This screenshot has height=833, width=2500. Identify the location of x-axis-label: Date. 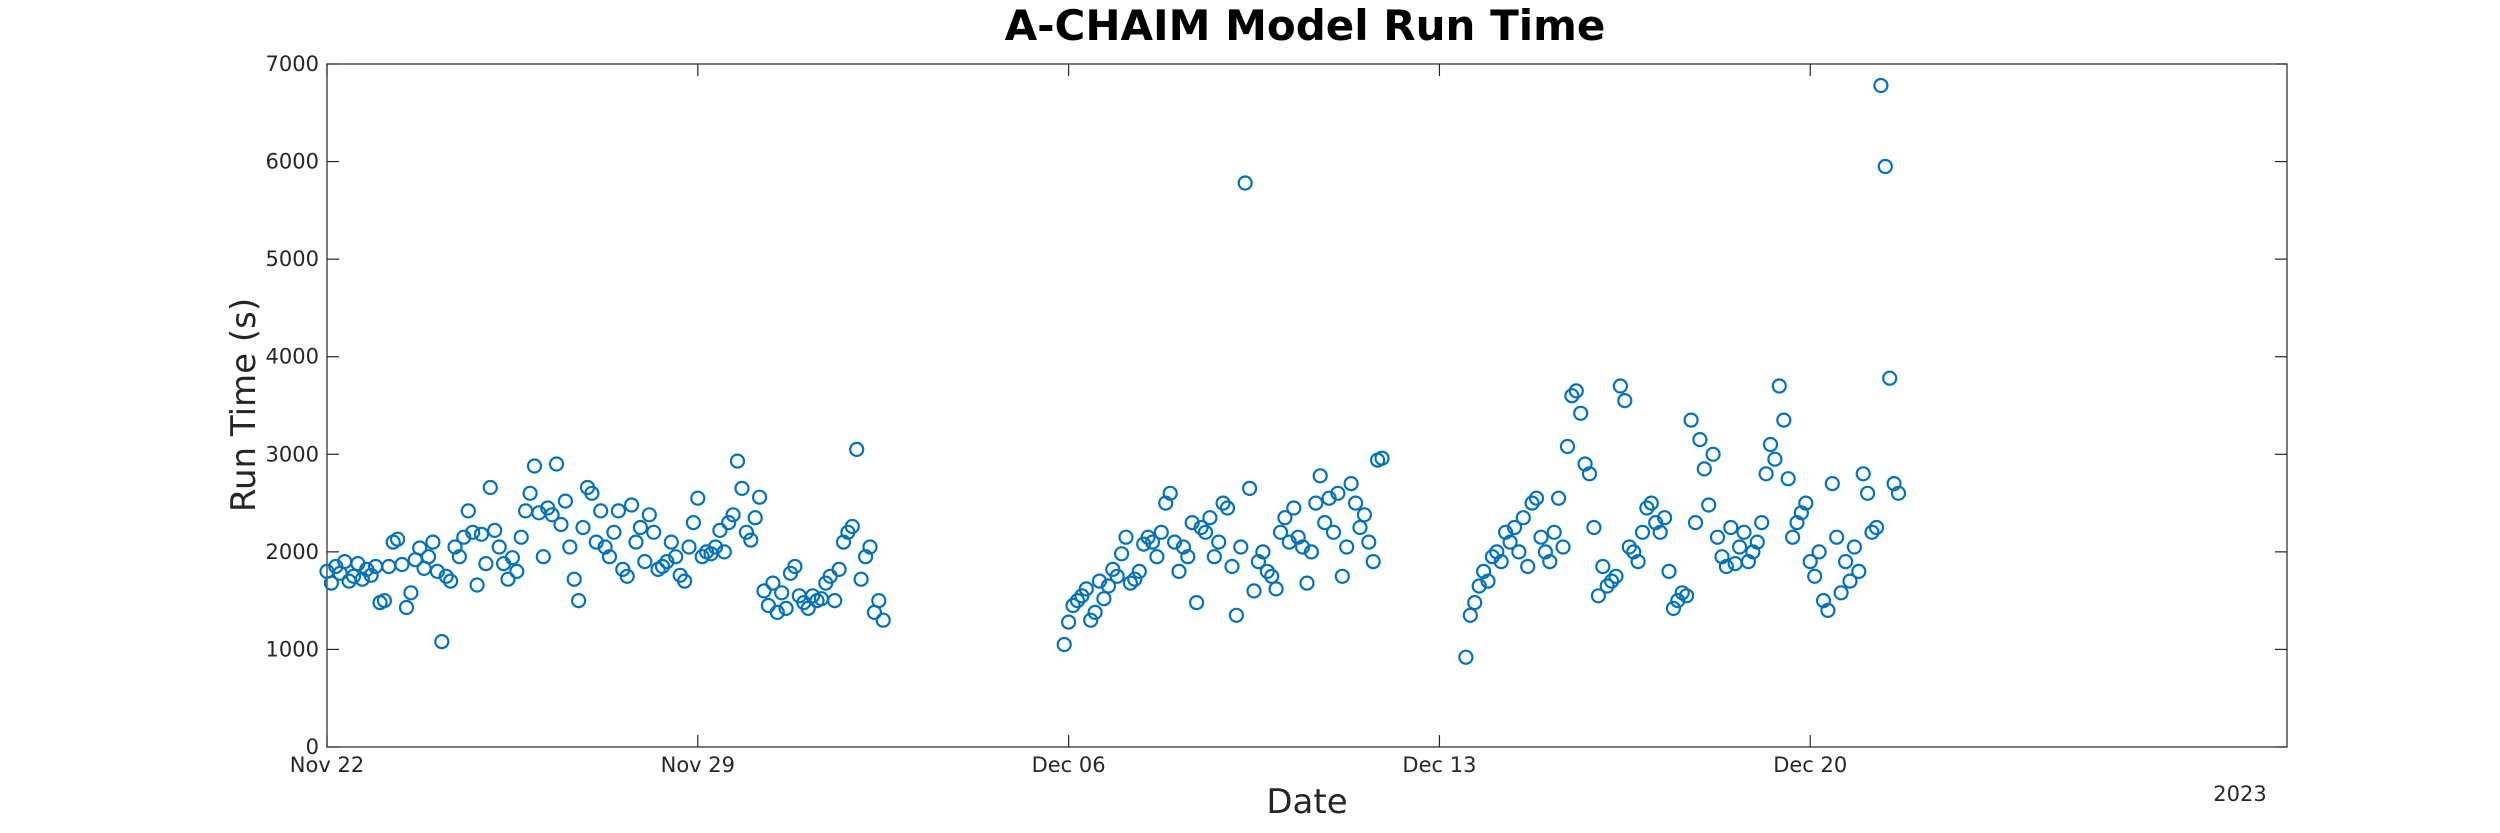
(1306, 802).